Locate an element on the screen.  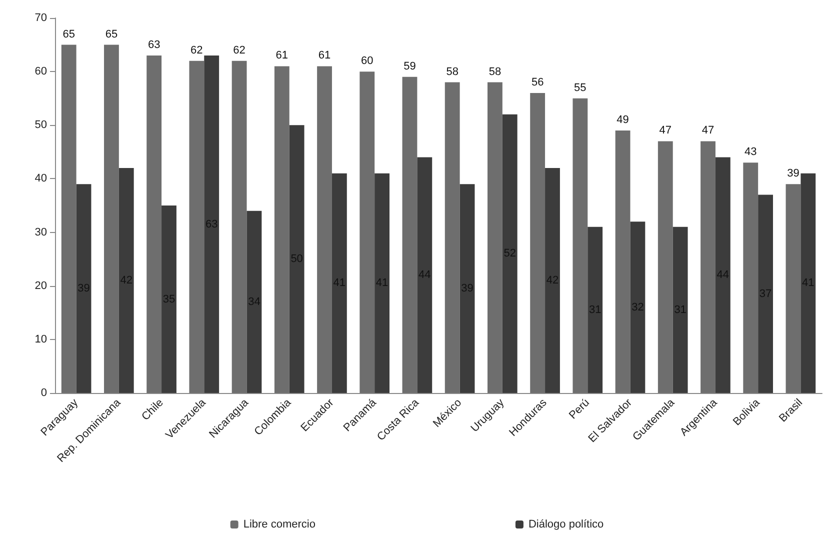
y-tick-label: 70 is located at coordinates (40, 18).